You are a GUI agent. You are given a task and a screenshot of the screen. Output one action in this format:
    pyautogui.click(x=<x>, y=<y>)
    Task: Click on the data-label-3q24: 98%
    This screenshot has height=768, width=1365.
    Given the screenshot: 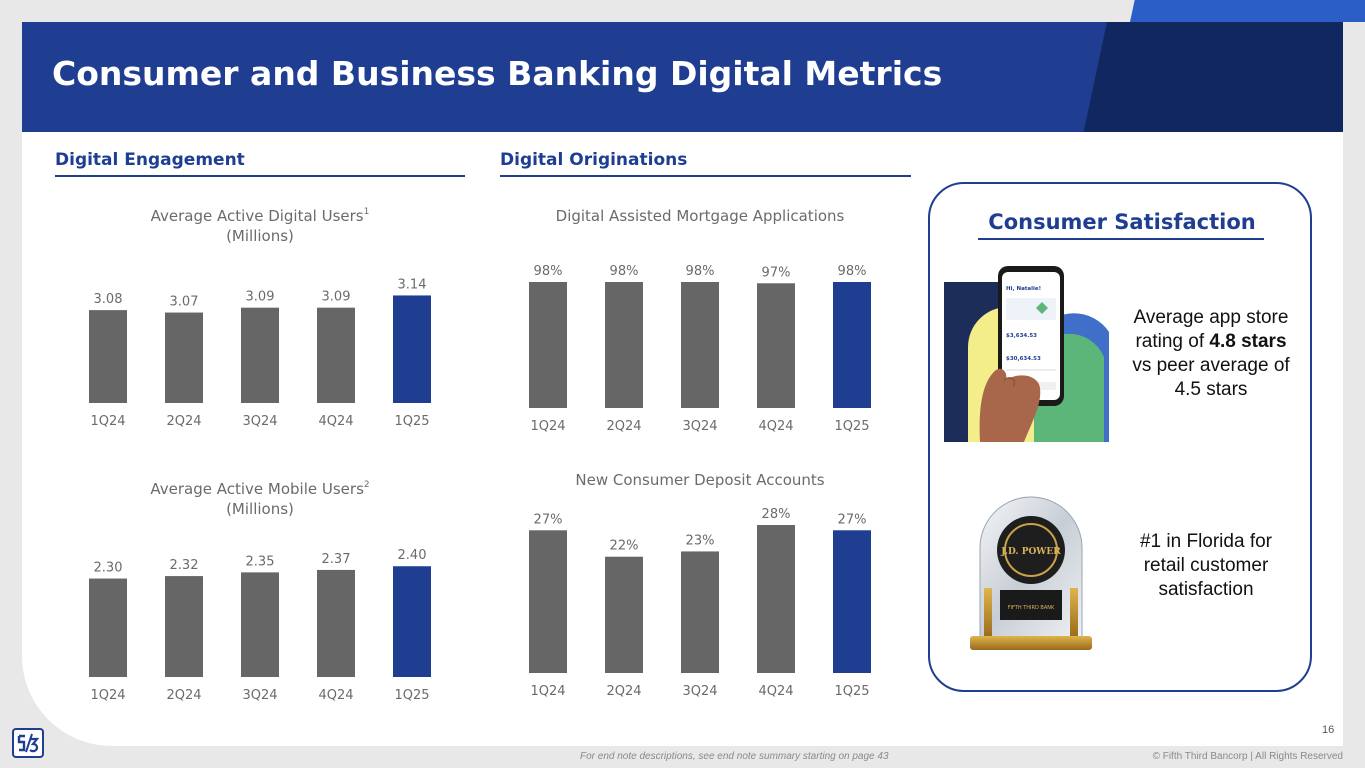 What is the action you would take?
    pyautogui.click(x=700, y=271)
    